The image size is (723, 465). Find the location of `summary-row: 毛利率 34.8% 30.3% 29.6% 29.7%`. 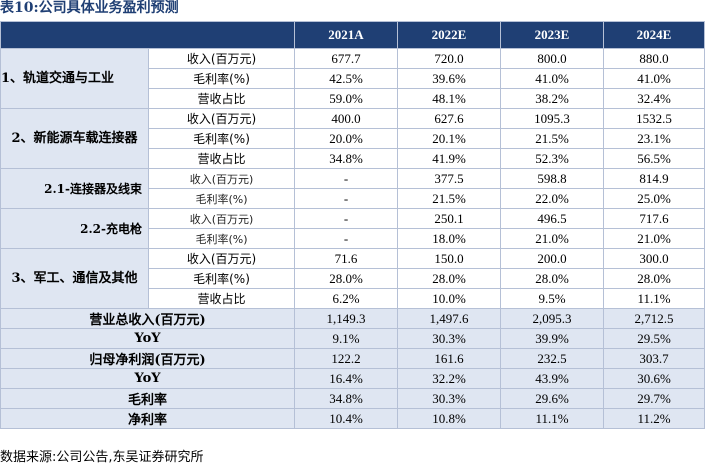

summary-row: 毛利率 34.8% 30.3% 29.6% 29.7% is located at coordinates (352, 398).